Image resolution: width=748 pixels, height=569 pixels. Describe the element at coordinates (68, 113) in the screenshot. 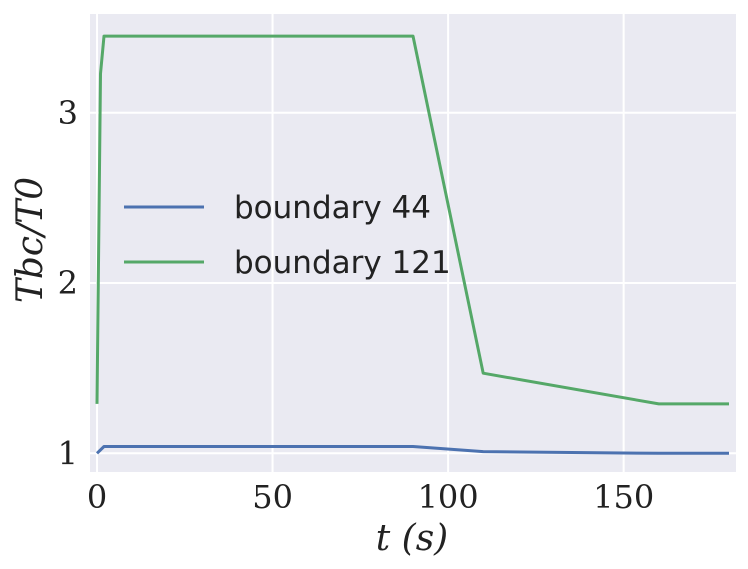

I see `y-tick-label: 3` at that location.